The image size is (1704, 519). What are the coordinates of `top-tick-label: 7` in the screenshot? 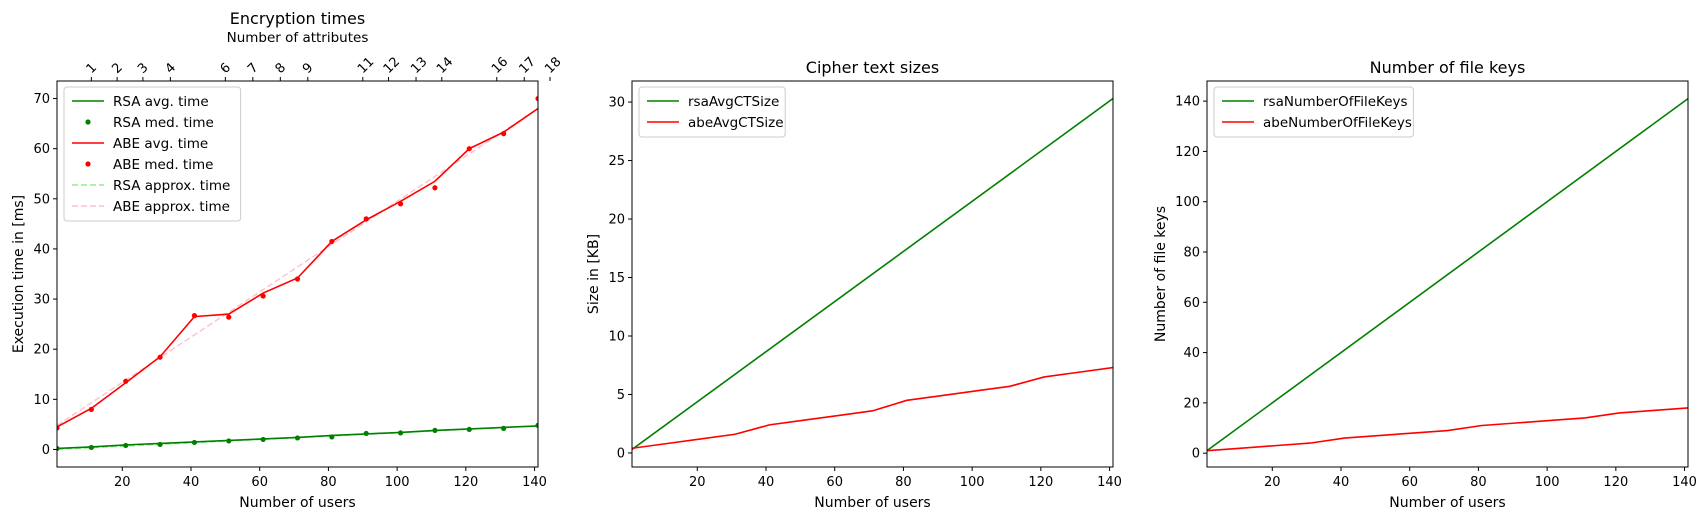 It's located at (253, 68).